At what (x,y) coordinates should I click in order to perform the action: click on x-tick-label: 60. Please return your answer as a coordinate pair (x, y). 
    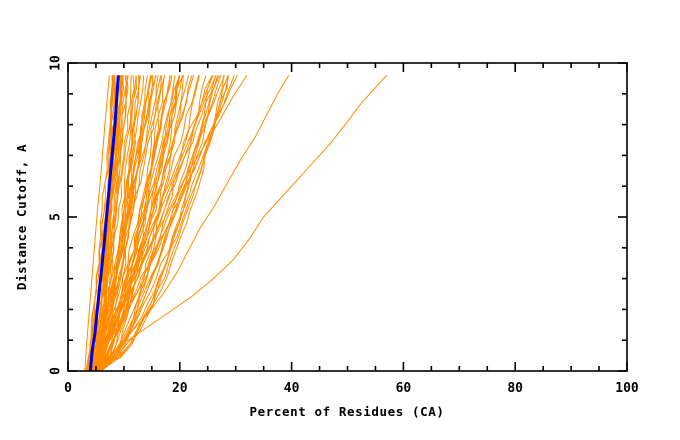
    Looking at the image, I should click on (404, 388).